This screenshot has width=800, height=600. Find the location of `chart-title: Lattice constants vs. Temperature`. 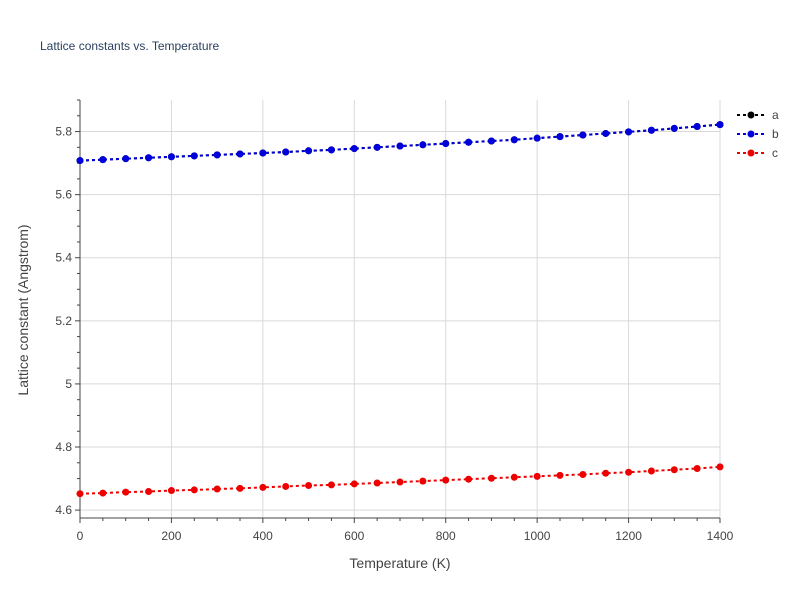

chart-title: Lattice constants vs. Temperature is located at coordinates (130, 46).